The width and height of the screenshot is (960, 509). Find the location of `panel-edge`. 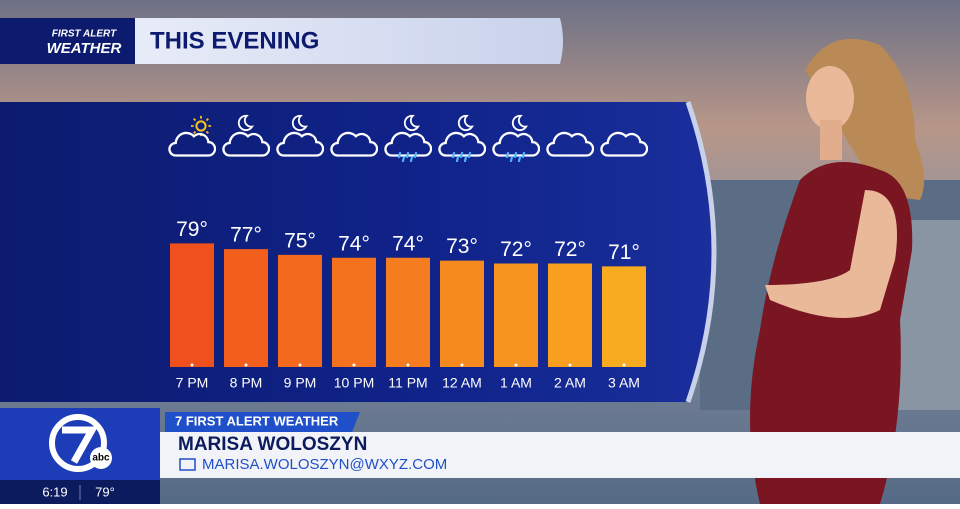

panel-edge is located at coordinates (701, 252).